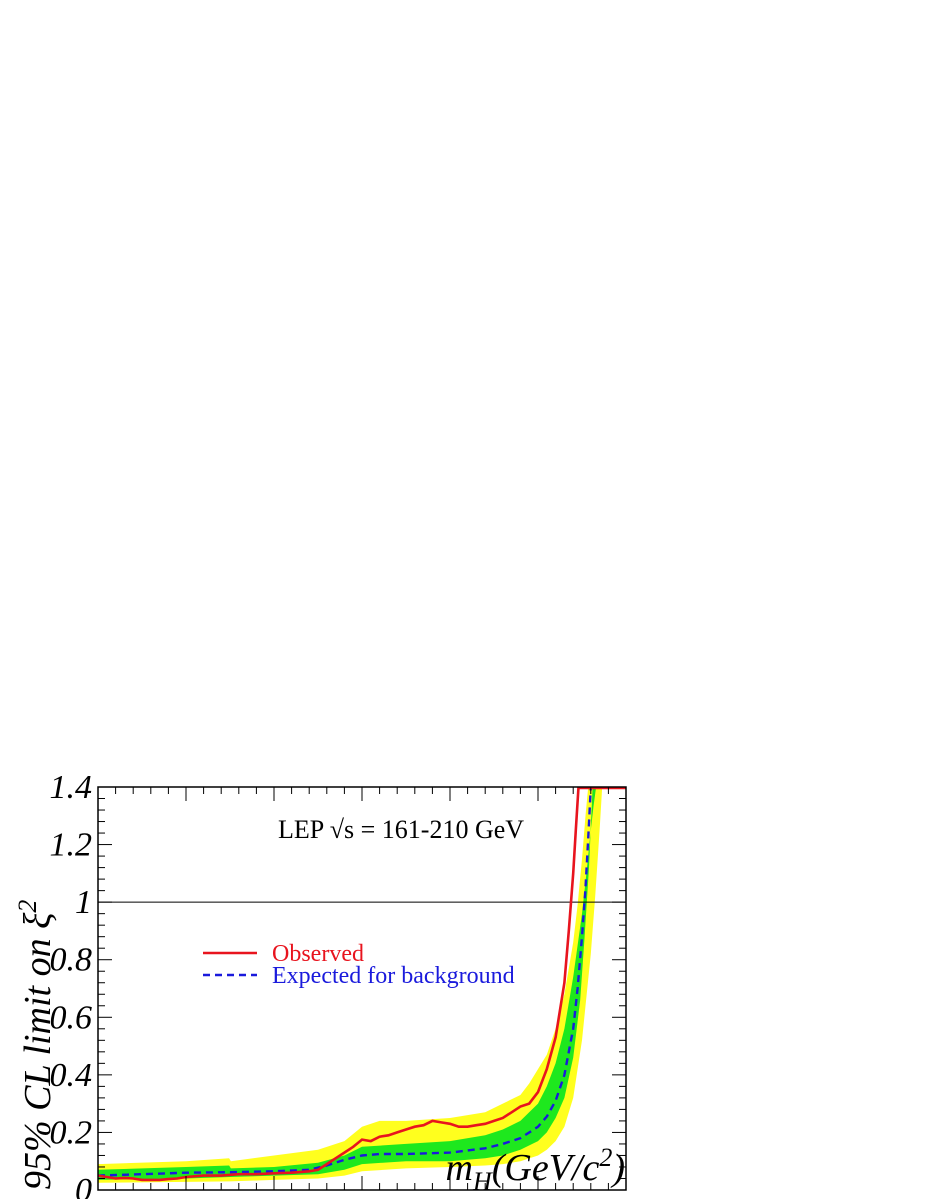  What do you see at coordinates (546, 1168) in the screenshot?
I see `x-title-unit: (GeV/c` at bounding box center [546, 1168].